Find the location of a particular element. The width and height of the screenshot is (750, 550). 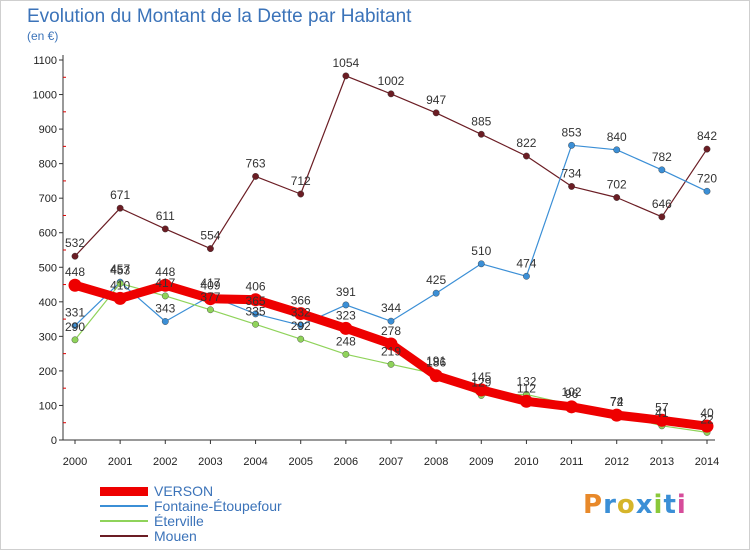

data-label-eterville: 292 is located at coordinates (301, 326).